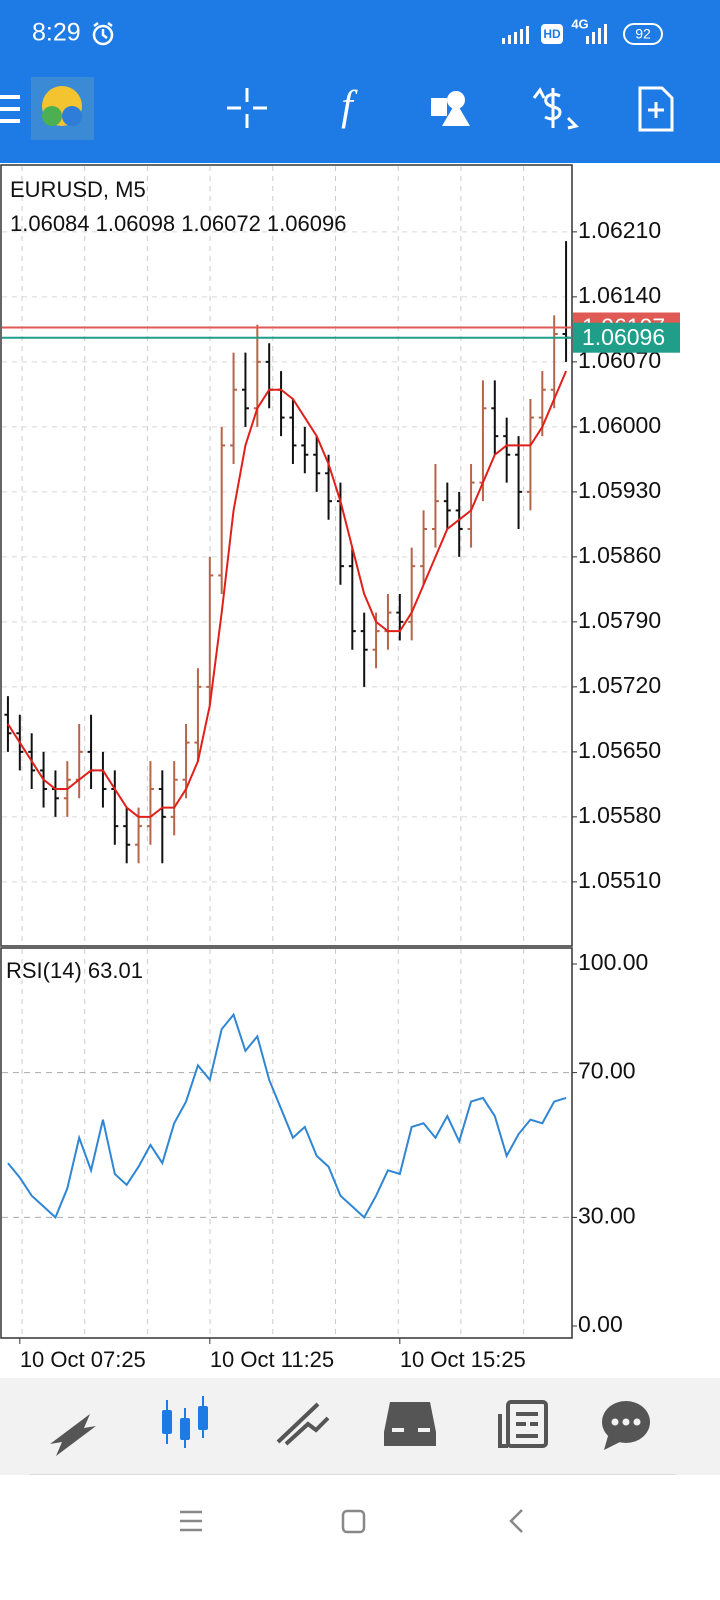 The width and height of the screenshot is (720, 1600). Describe the element at coordinates (62, 108) in the screenshot. I see `mt4-logo` at that location.